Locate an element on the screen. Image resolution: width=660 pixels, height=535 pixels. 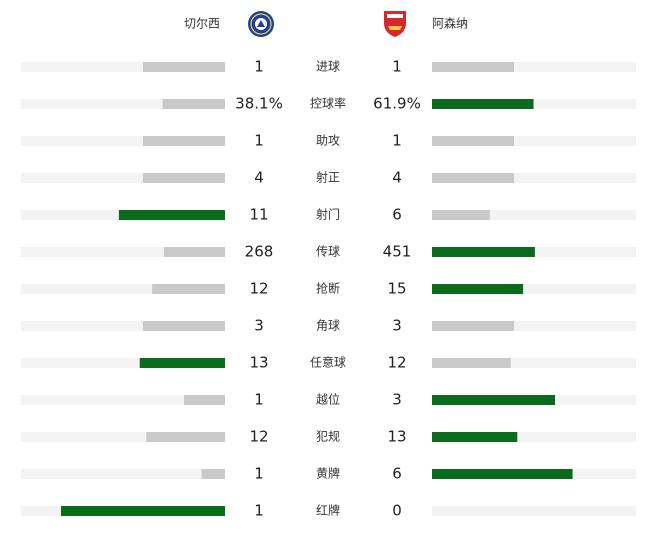
stat-label: 控球率 is located at coordinates (328, 103).